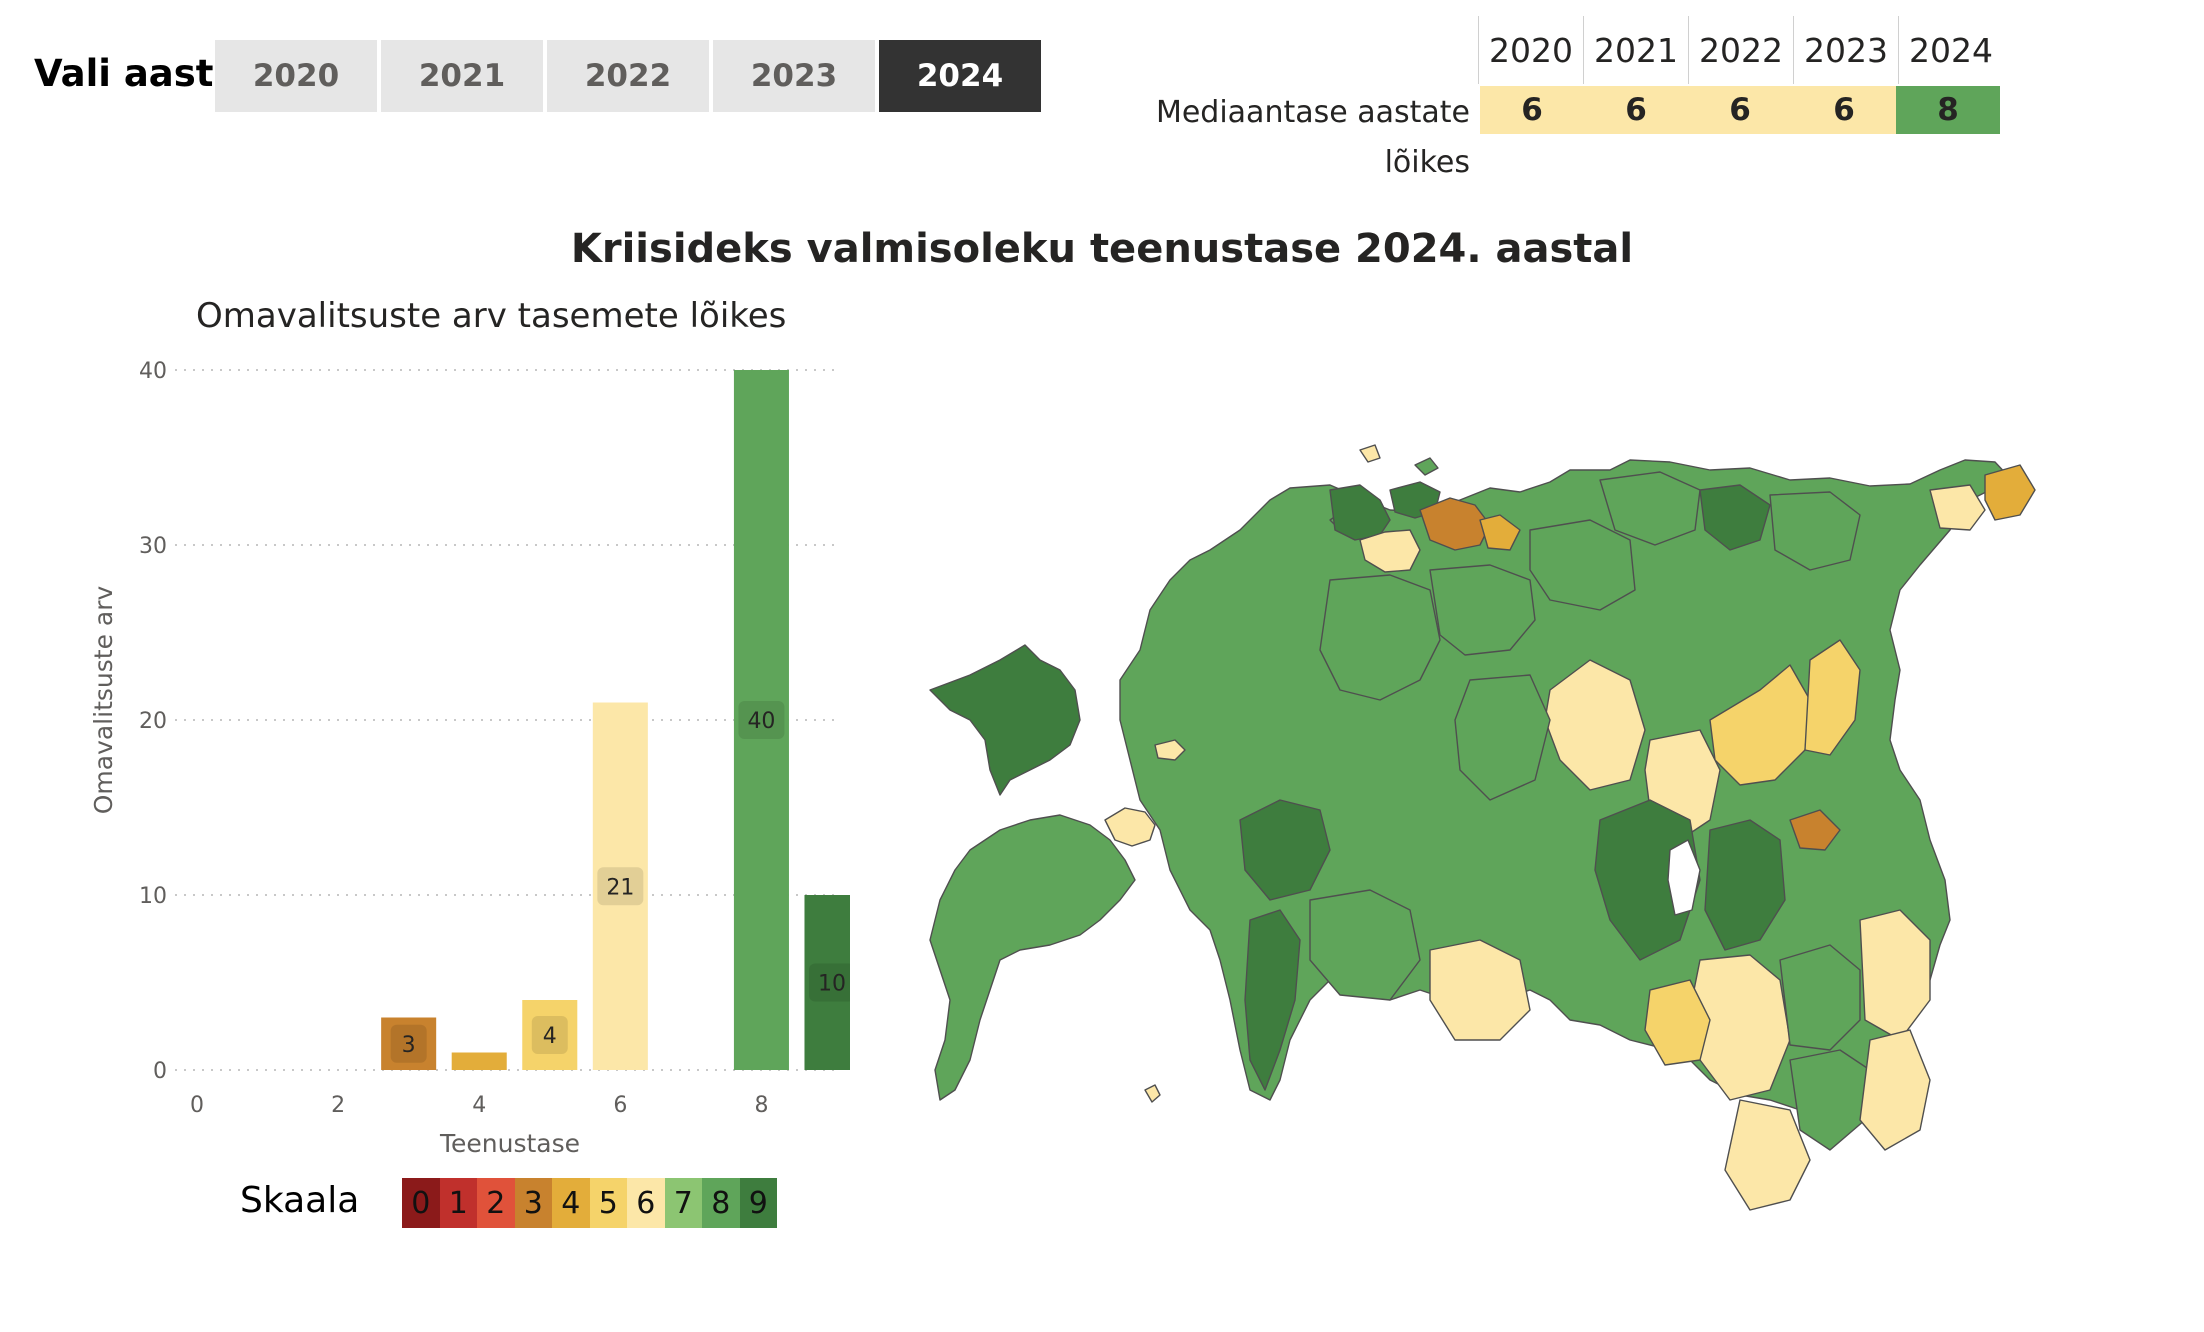 The image size is (2204, 1332). I want to click on x-axis-label: Teenustase, so click(509, 1143).